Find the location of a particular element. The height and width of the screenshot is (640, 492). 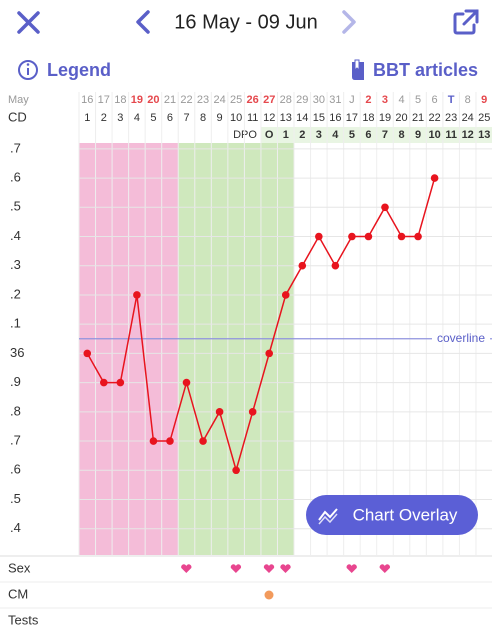

dpo-day: 7 is located at coordinates (385, 135).